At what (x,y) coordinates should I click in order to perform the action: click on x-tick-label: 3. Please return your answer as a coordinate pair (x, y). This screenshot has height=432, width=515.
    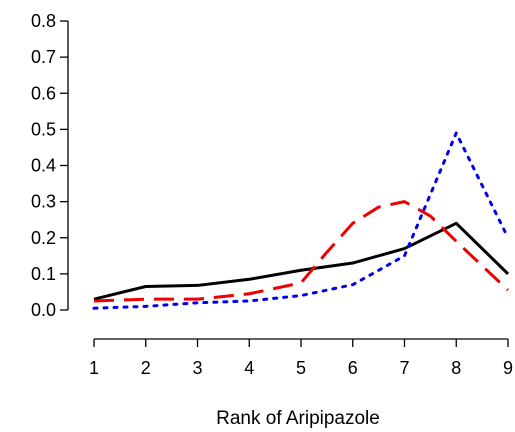
    Looking at the image, I should click on (197, 368).